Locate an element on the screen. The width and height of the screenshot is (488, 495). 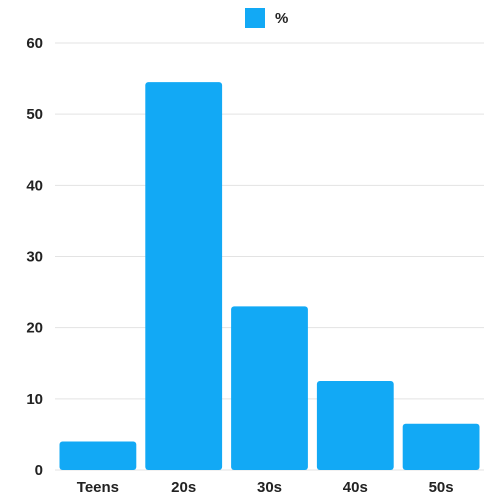
legend-label: % is located at coordinates (281, 18).